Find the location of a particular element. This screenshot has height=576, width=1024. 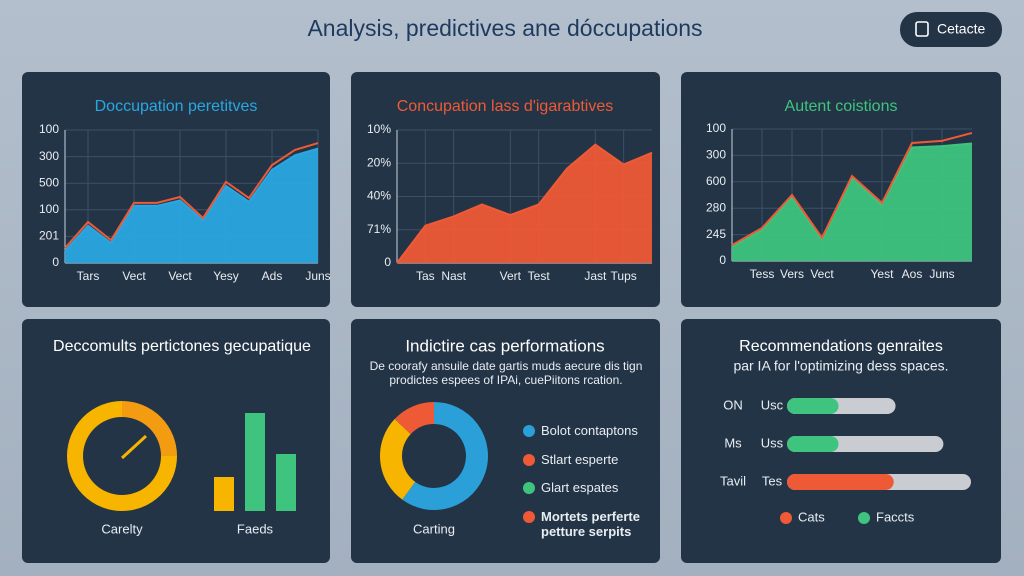

row-label: Ms is located at coordinates (733, 442).